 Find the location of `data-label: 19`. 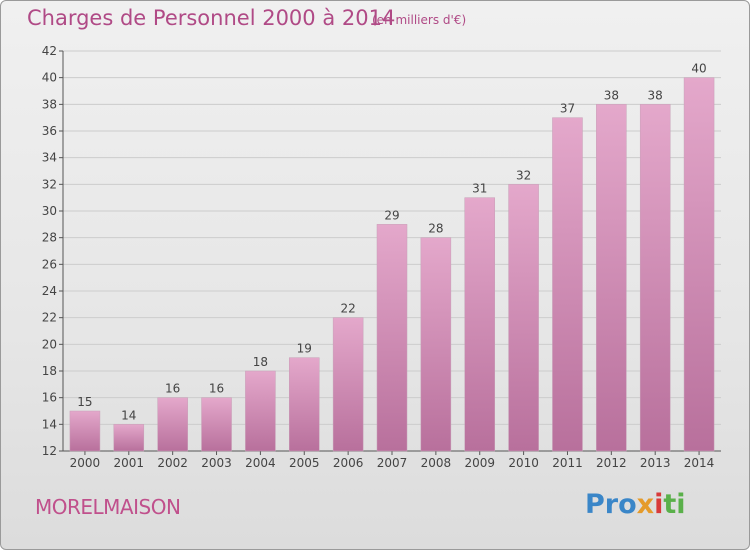

data-label: 19 is located at coordinates (304, 349).